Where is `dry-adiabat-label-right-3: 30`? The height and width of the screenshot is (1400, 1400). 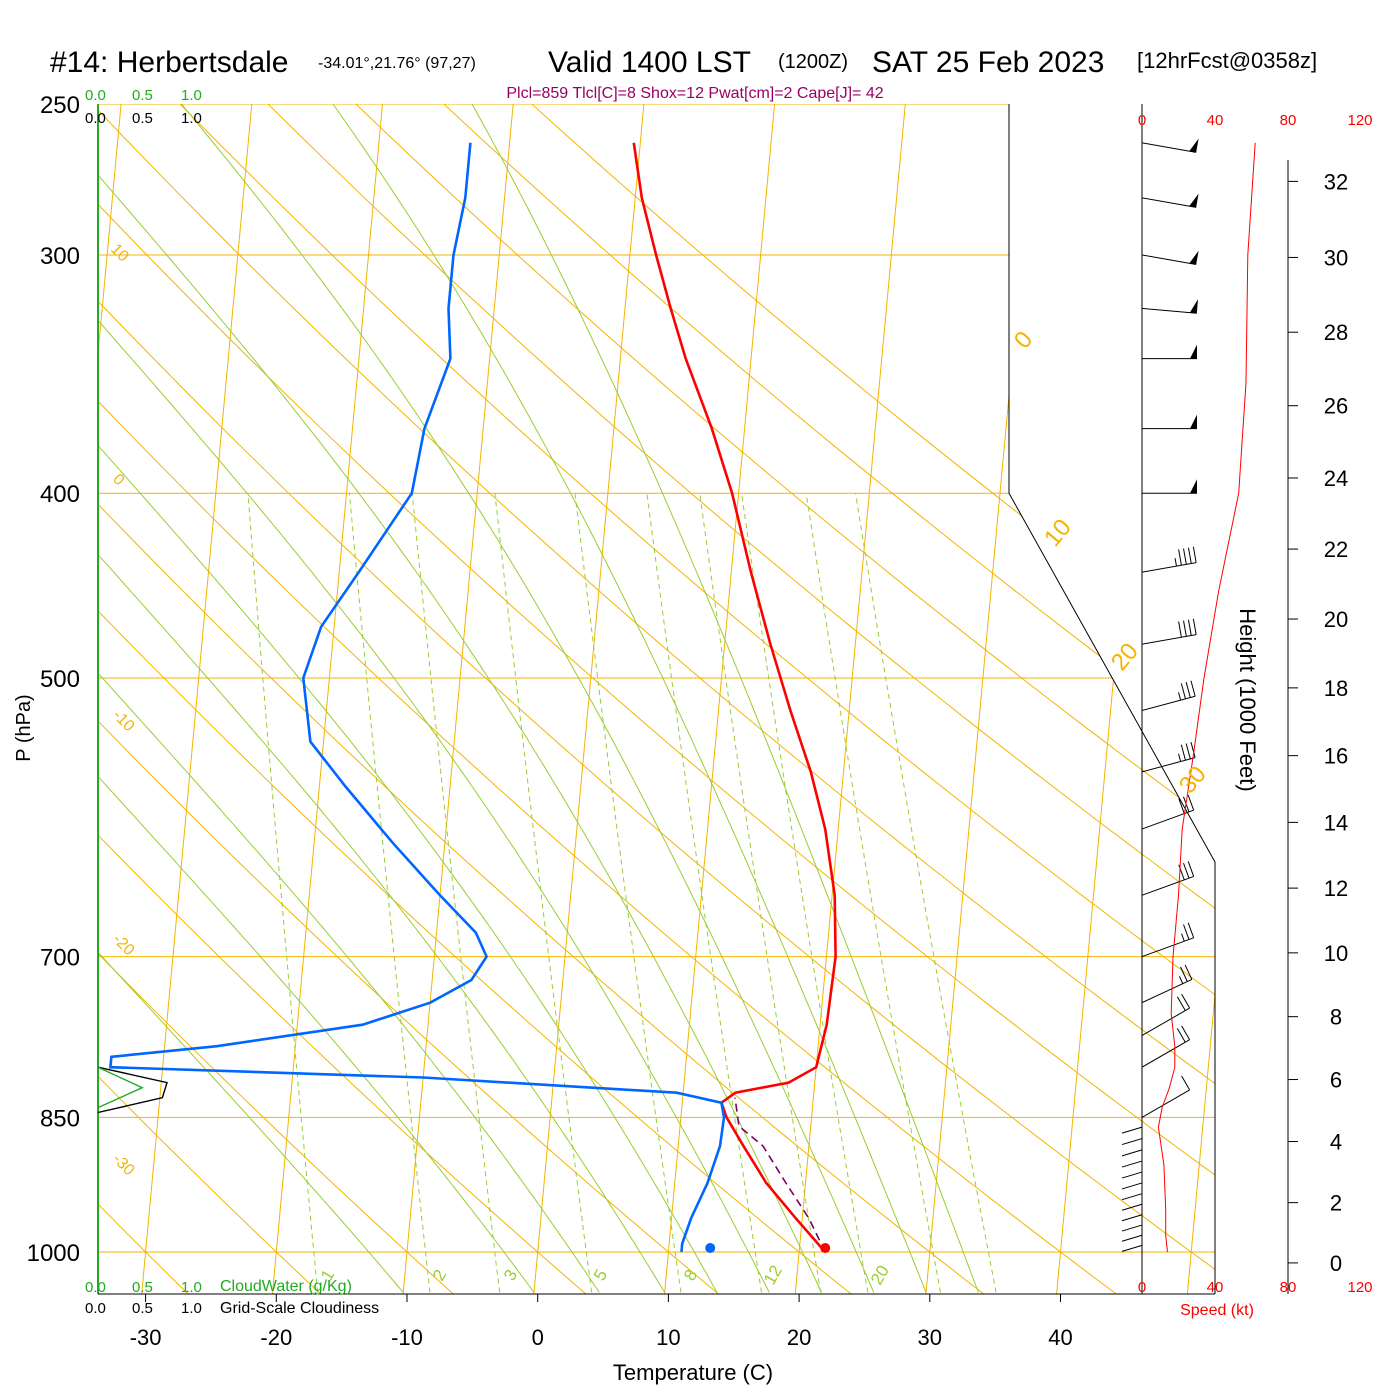 dry-adiabat-label-right-3: 30 is located at coordinates (1193, 780).